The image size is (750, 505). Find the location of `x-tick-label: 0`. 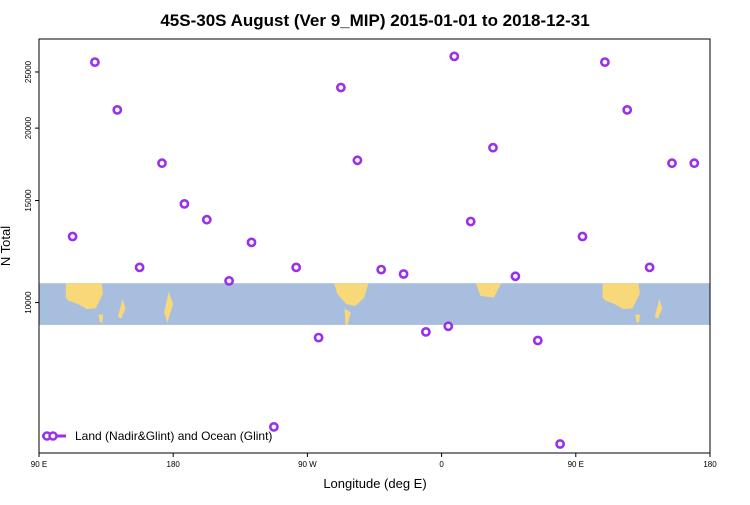

x-tick-label: 0 is located at coordinates (441, 464).